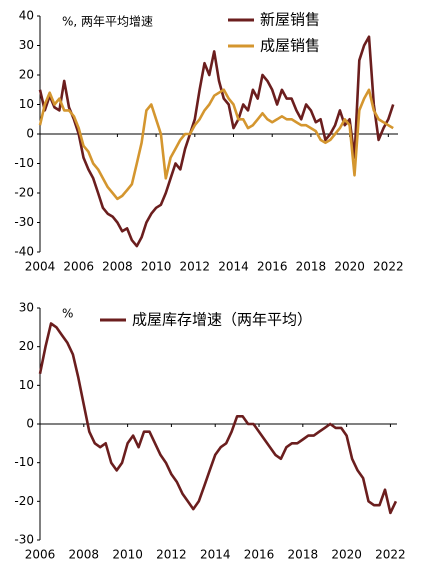 This screenshot has width=430, height=577. Describe the element at coordinates (290, 20) in the screenshot. I see `legend-label: 新屋销售` at that location.